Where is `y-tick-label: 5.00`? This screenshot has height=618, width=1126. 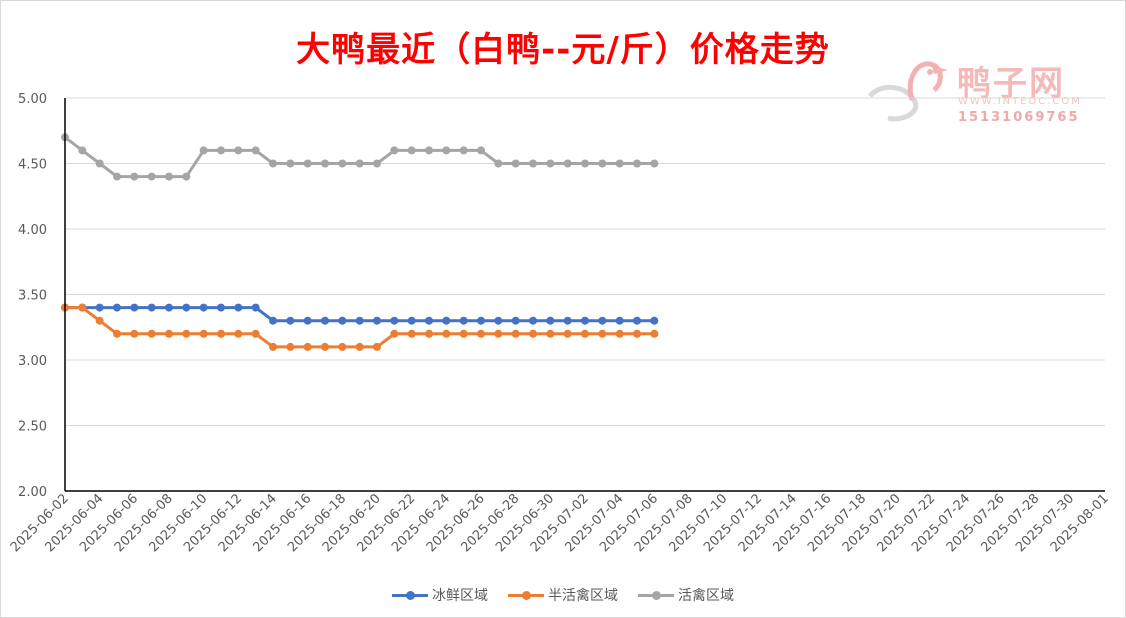 y-tick-label: 5.00 is located at coordinates (32, 99).